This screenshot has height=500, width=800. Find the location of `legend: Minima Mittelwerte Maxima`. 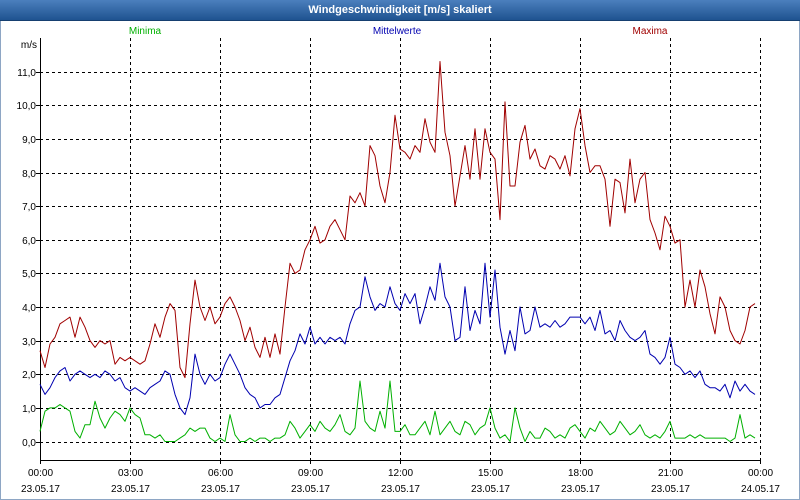

legend: Minima Mittelwerte Maxima is located at coordinates (398, 31).